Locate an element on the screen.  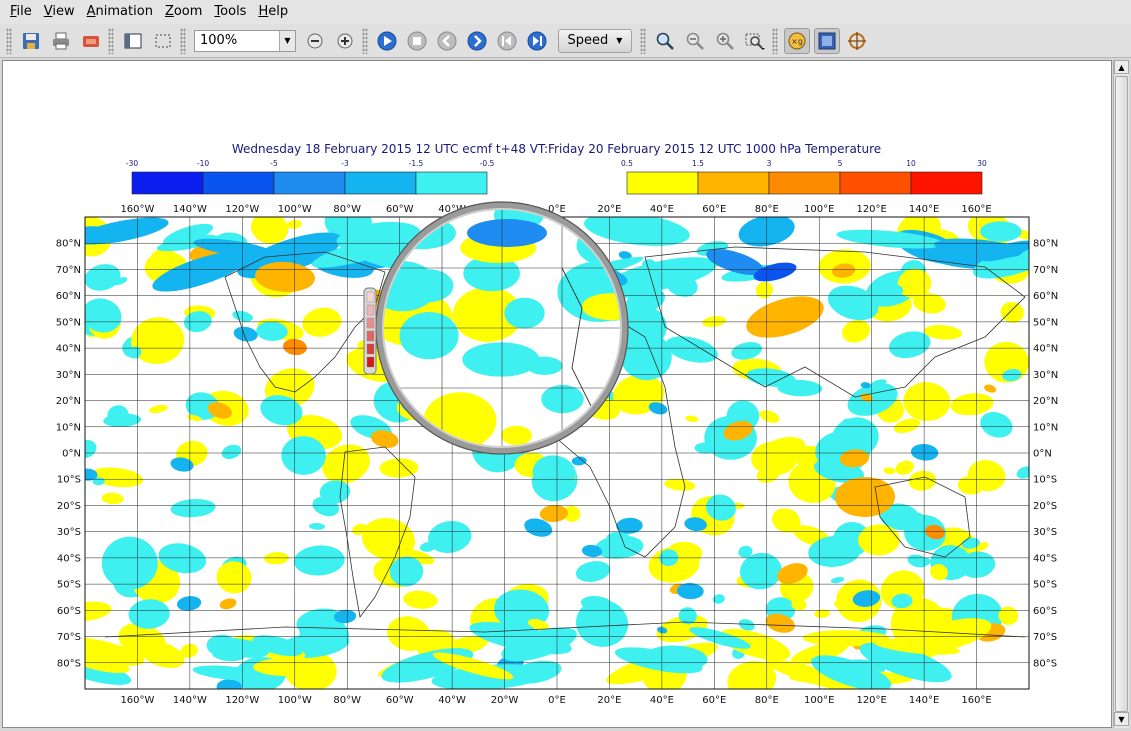
longitude-label-top: 100°E is located at coordinates (819, 209).